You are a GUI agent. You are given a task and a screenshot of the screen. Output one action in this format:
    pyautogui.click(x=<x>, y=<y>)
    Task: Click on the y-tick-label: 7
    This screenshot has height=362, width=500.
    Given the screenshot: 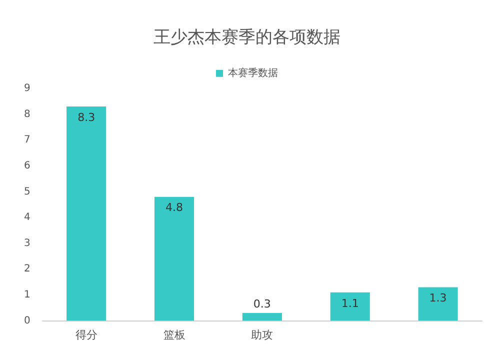 What is the action you would take?
    pyautogui.click(x=27, y=140)
    